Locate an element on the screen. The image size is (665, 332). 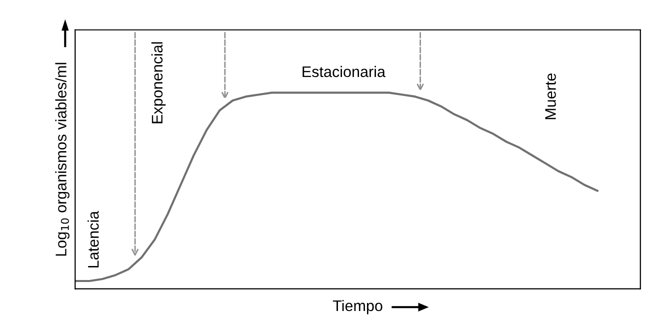
annotation: Exponencial is located at coordinates (158, 83).